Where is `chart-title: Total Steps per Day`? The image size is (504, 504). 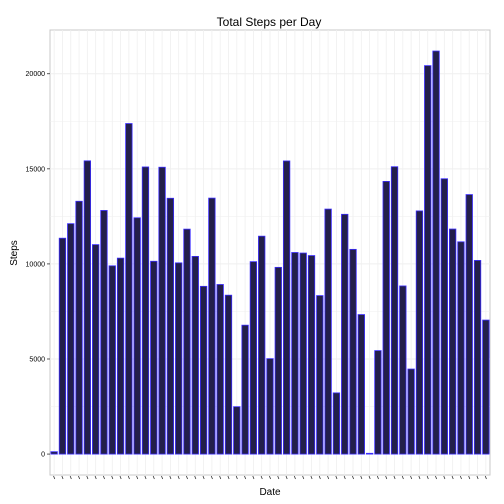
chart-title: Total Steps per Day is located at coordinates (269, 22).